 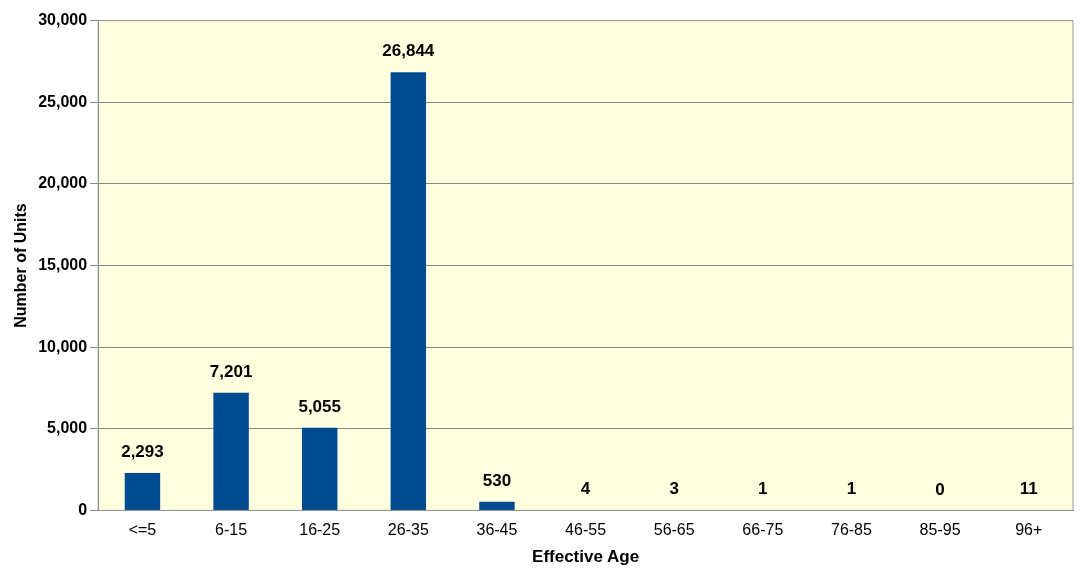 I want to click on y-tick-label: 0, so click(x=83, y=509).